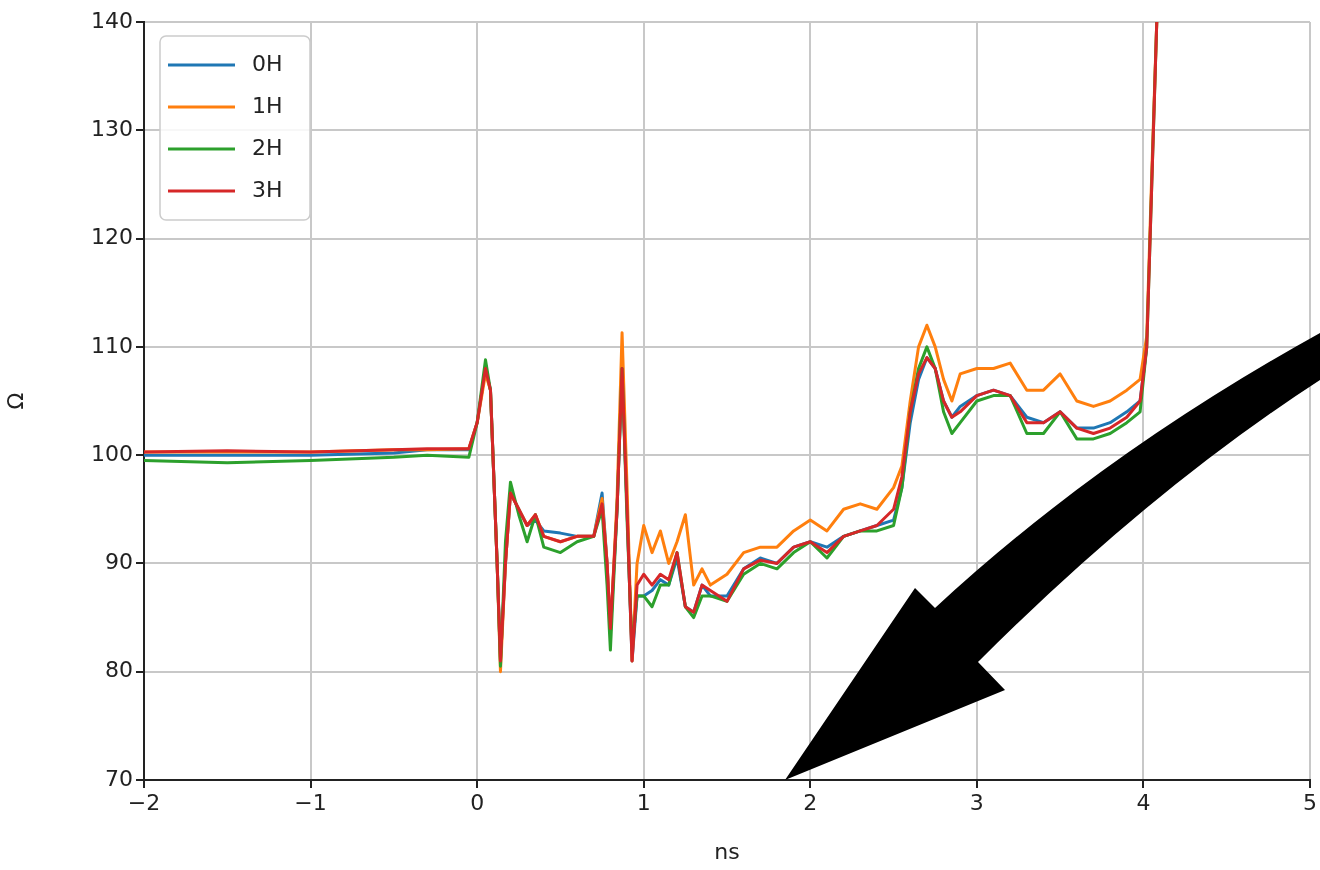  What do you see at coordinates (112, 128) in the screenshot?
I see `y-tick-label: 130` at bounding box center [112, 128].